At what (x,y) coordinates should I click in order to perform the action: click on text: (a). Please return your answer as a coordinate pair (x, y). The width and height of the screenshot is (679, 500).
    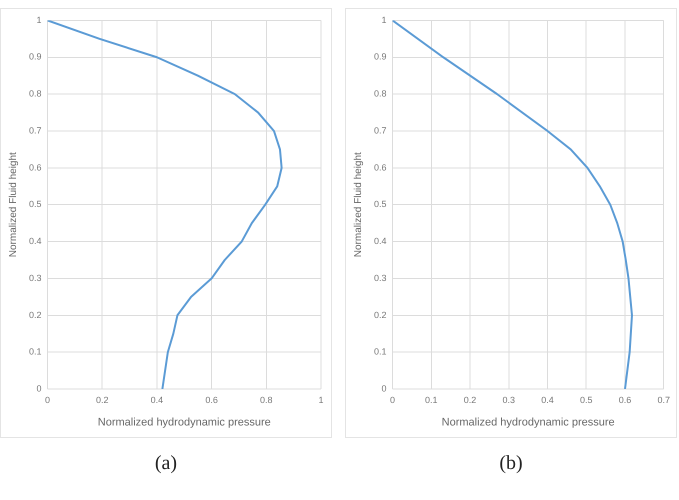
    Looking at the image, I should click on (166, 463).